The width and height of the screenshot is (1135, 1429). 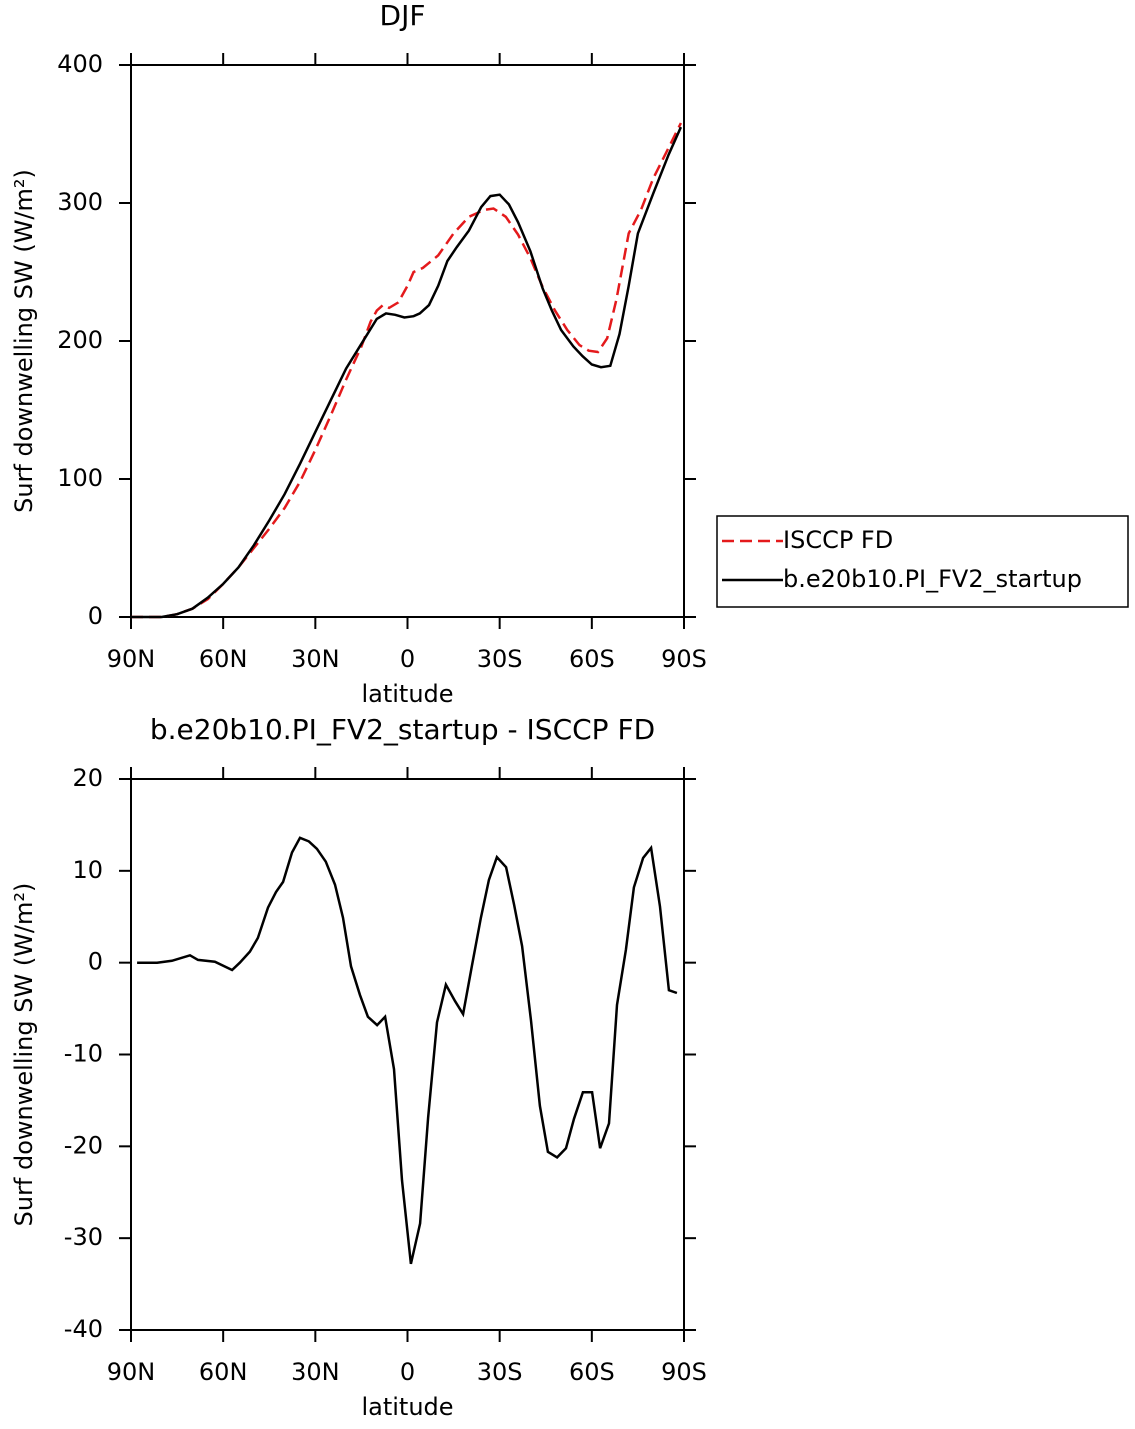 What do you see at coordinates (83, 1054) in the screenshot?
I see `y-tick-label: -10` at bounding box center [83, 1054].